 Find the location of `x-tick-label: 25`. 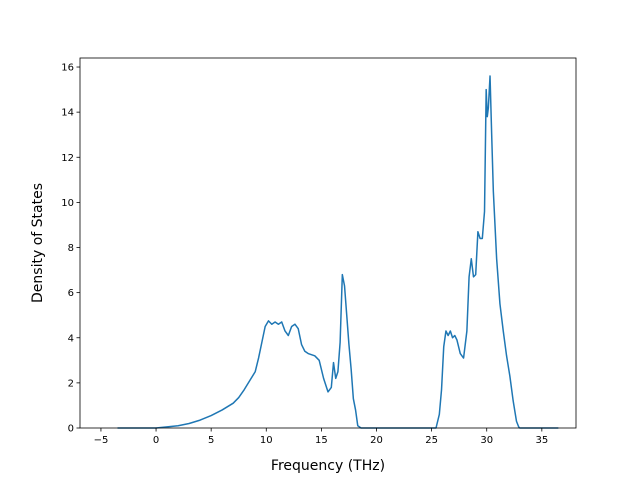

x-tick-label: 25 is located at coordinates (431, 440).